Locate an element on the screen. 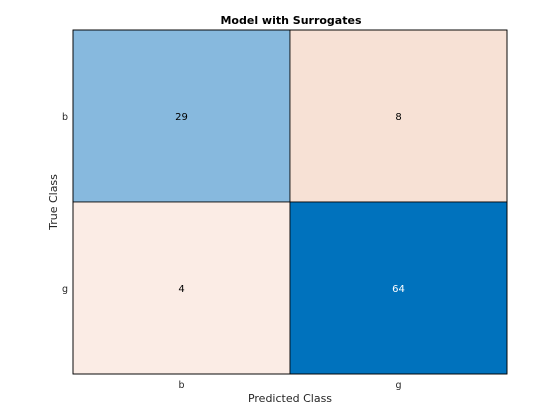 The height and width of the screenshot is (420, 560). cell-value-b-g: 8 is located at coordinates (398, 117).